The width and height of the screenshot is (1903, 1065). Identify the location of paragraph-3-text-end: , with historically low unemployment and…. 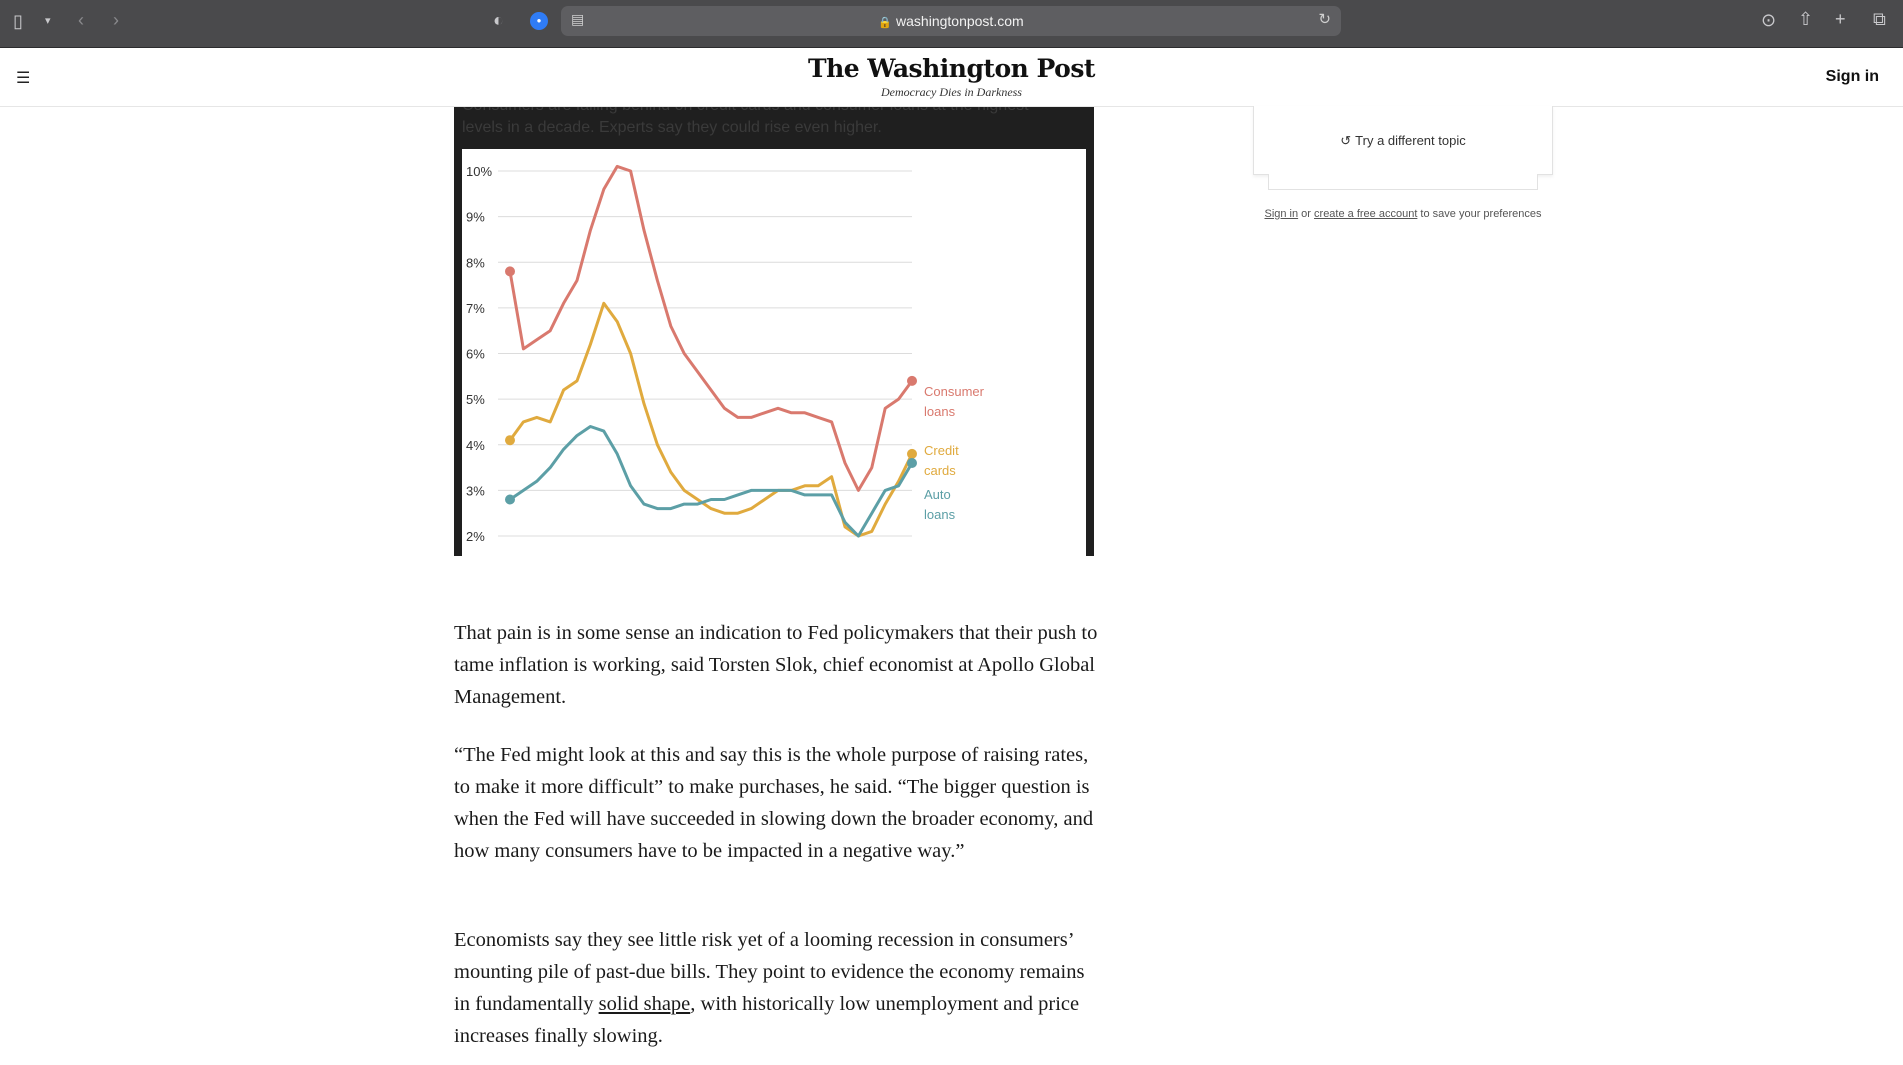
(767, 1020).